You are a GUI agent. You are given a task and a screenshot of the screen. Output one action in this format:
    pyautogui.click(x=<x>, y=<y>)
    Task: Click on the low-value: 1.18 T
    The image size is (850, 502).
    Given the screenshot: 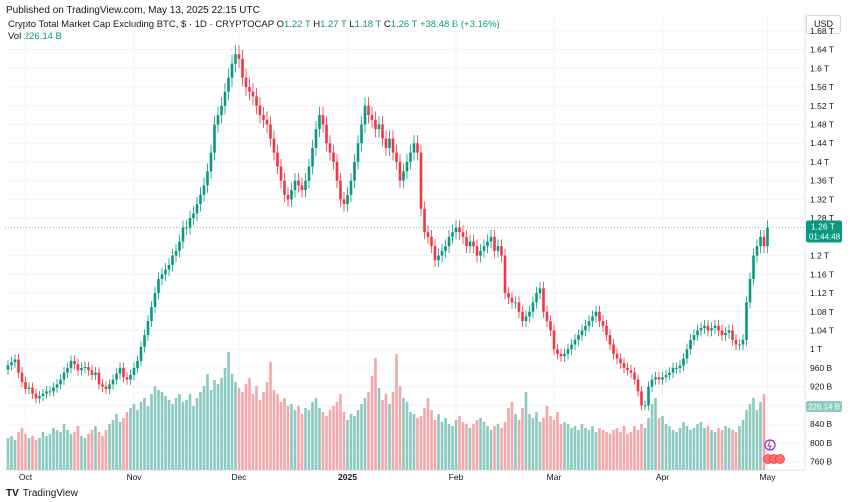 What is the action you would take?
    pyautogui.click(x=368, y=24)
    